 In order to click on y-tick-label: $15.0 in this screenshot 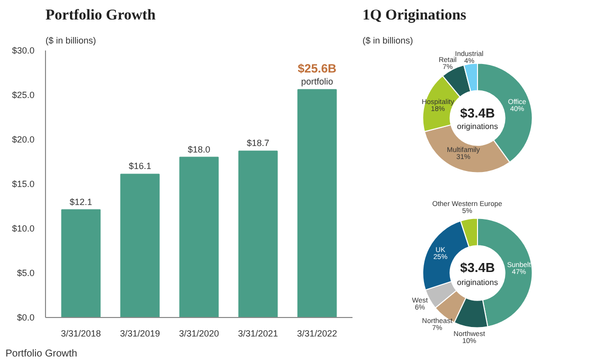, I will do `click(23, 184)`.